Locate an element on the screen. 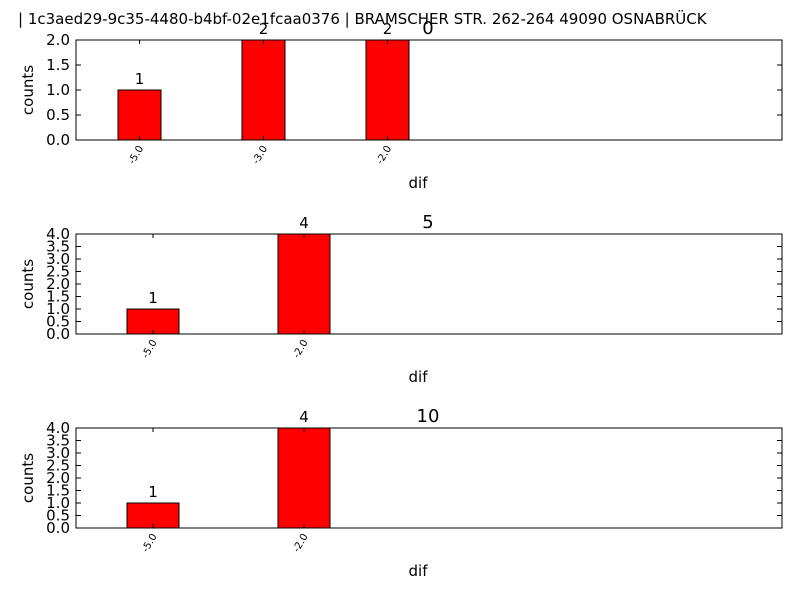 The width and height of the screenshot is (800, 600). x-tick-label: -3.0 is located at coordinates (260, 155).